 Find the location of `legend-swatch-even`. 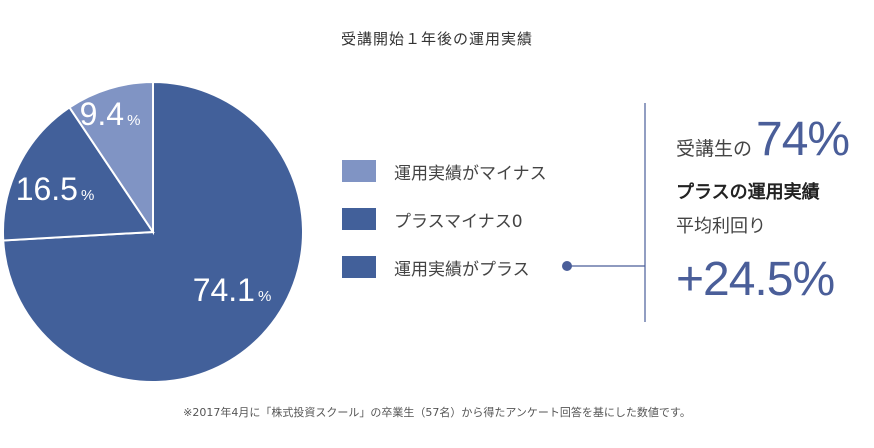

legend-swatch-even is located at coordinates (359, 219).